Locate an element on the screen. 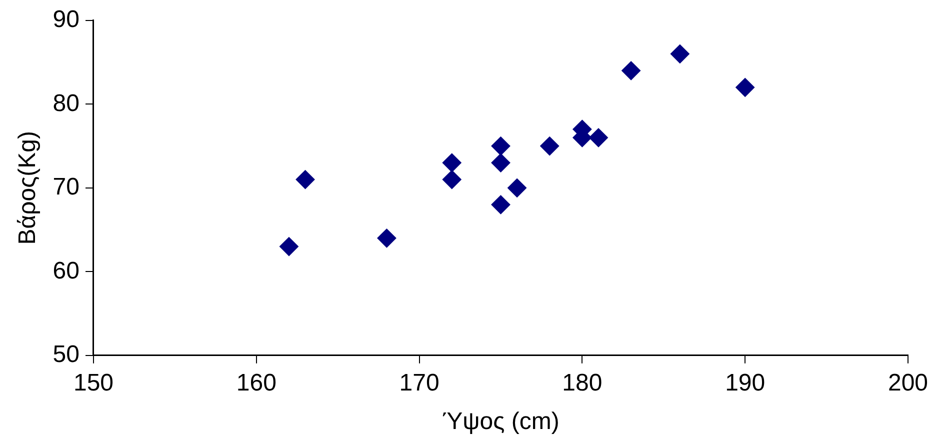 Image resolution: width=948 pixels, height=446 pixels. y-tick-label: 60 is located at coordinates (66, 270).